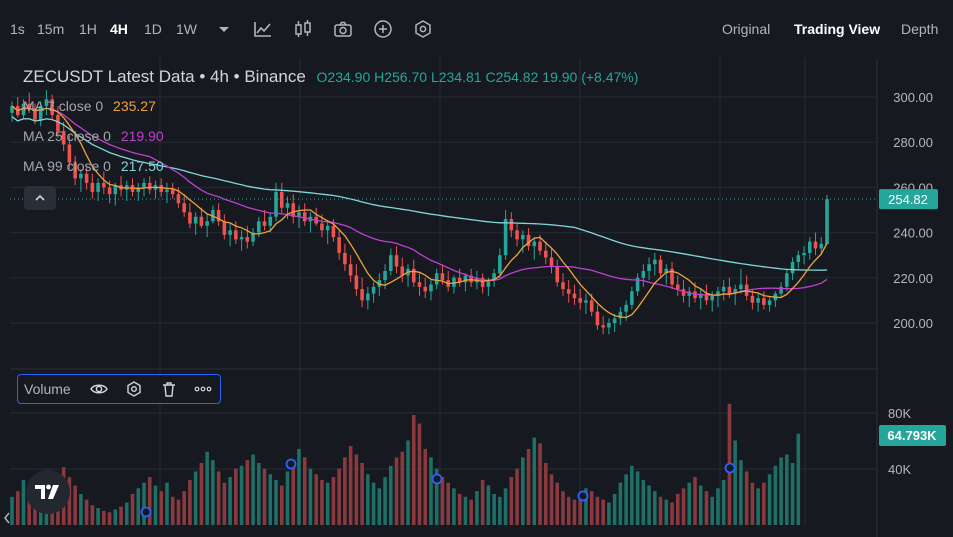 The width and height of the screenshot is (953, 537). What do you see at coordinates (88, 29) in the screenshot?
I see `timeframe-1h: 1H` at bounding box center [88, 29].